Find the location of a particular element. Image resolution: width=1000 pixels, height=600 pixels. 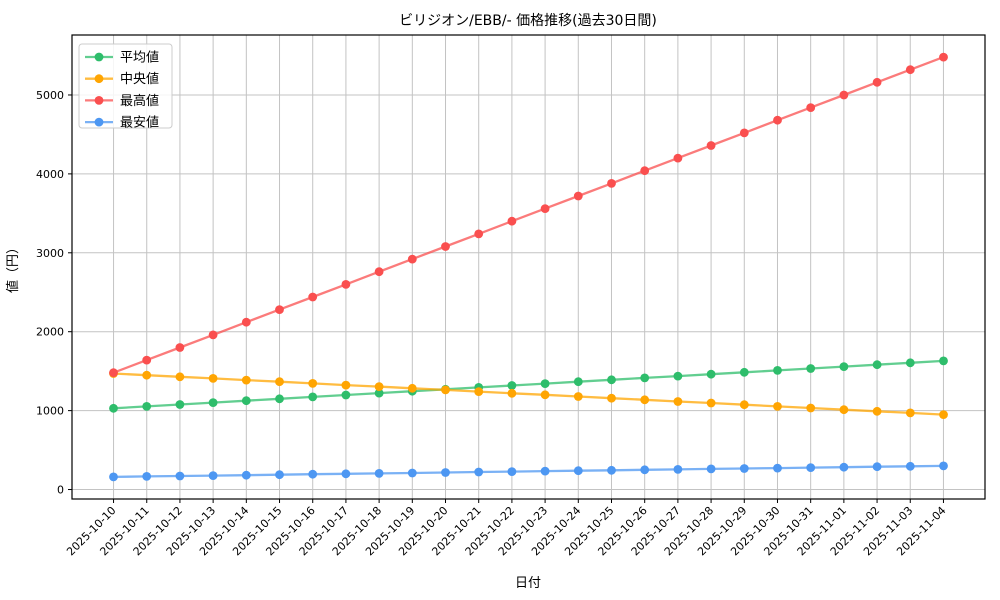

y-tick-label: 2000 is located at coordinates (50, 332).